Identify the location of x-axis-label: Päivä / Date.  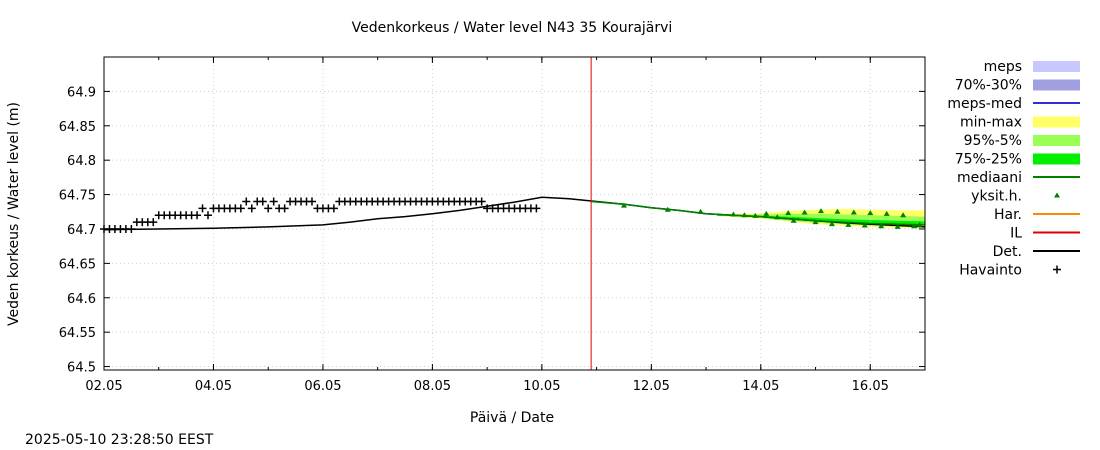
(512, 418).